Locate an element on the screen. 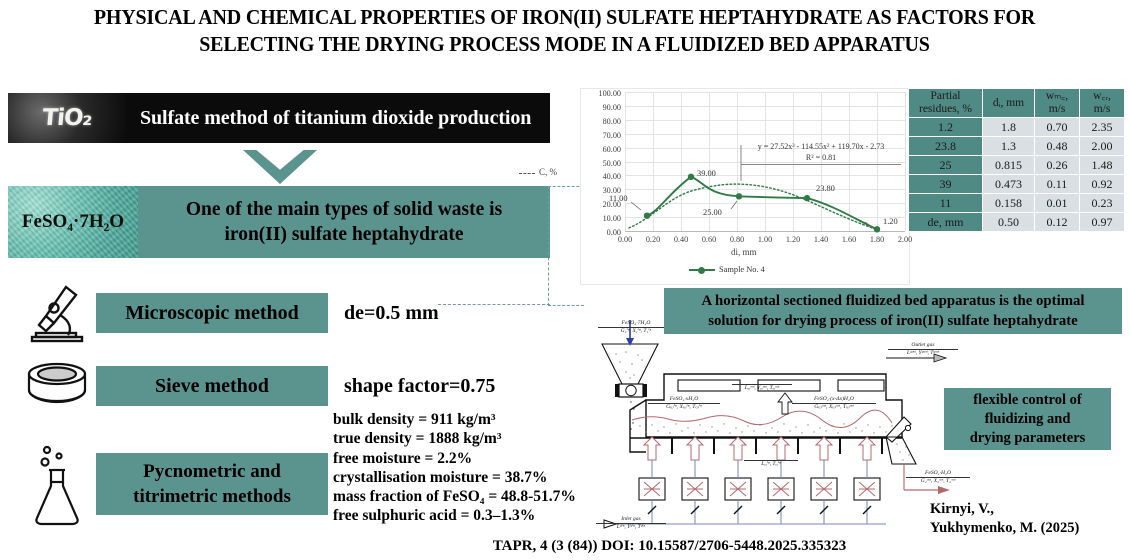  chart-series-svg is located at coordinates (754, 189).